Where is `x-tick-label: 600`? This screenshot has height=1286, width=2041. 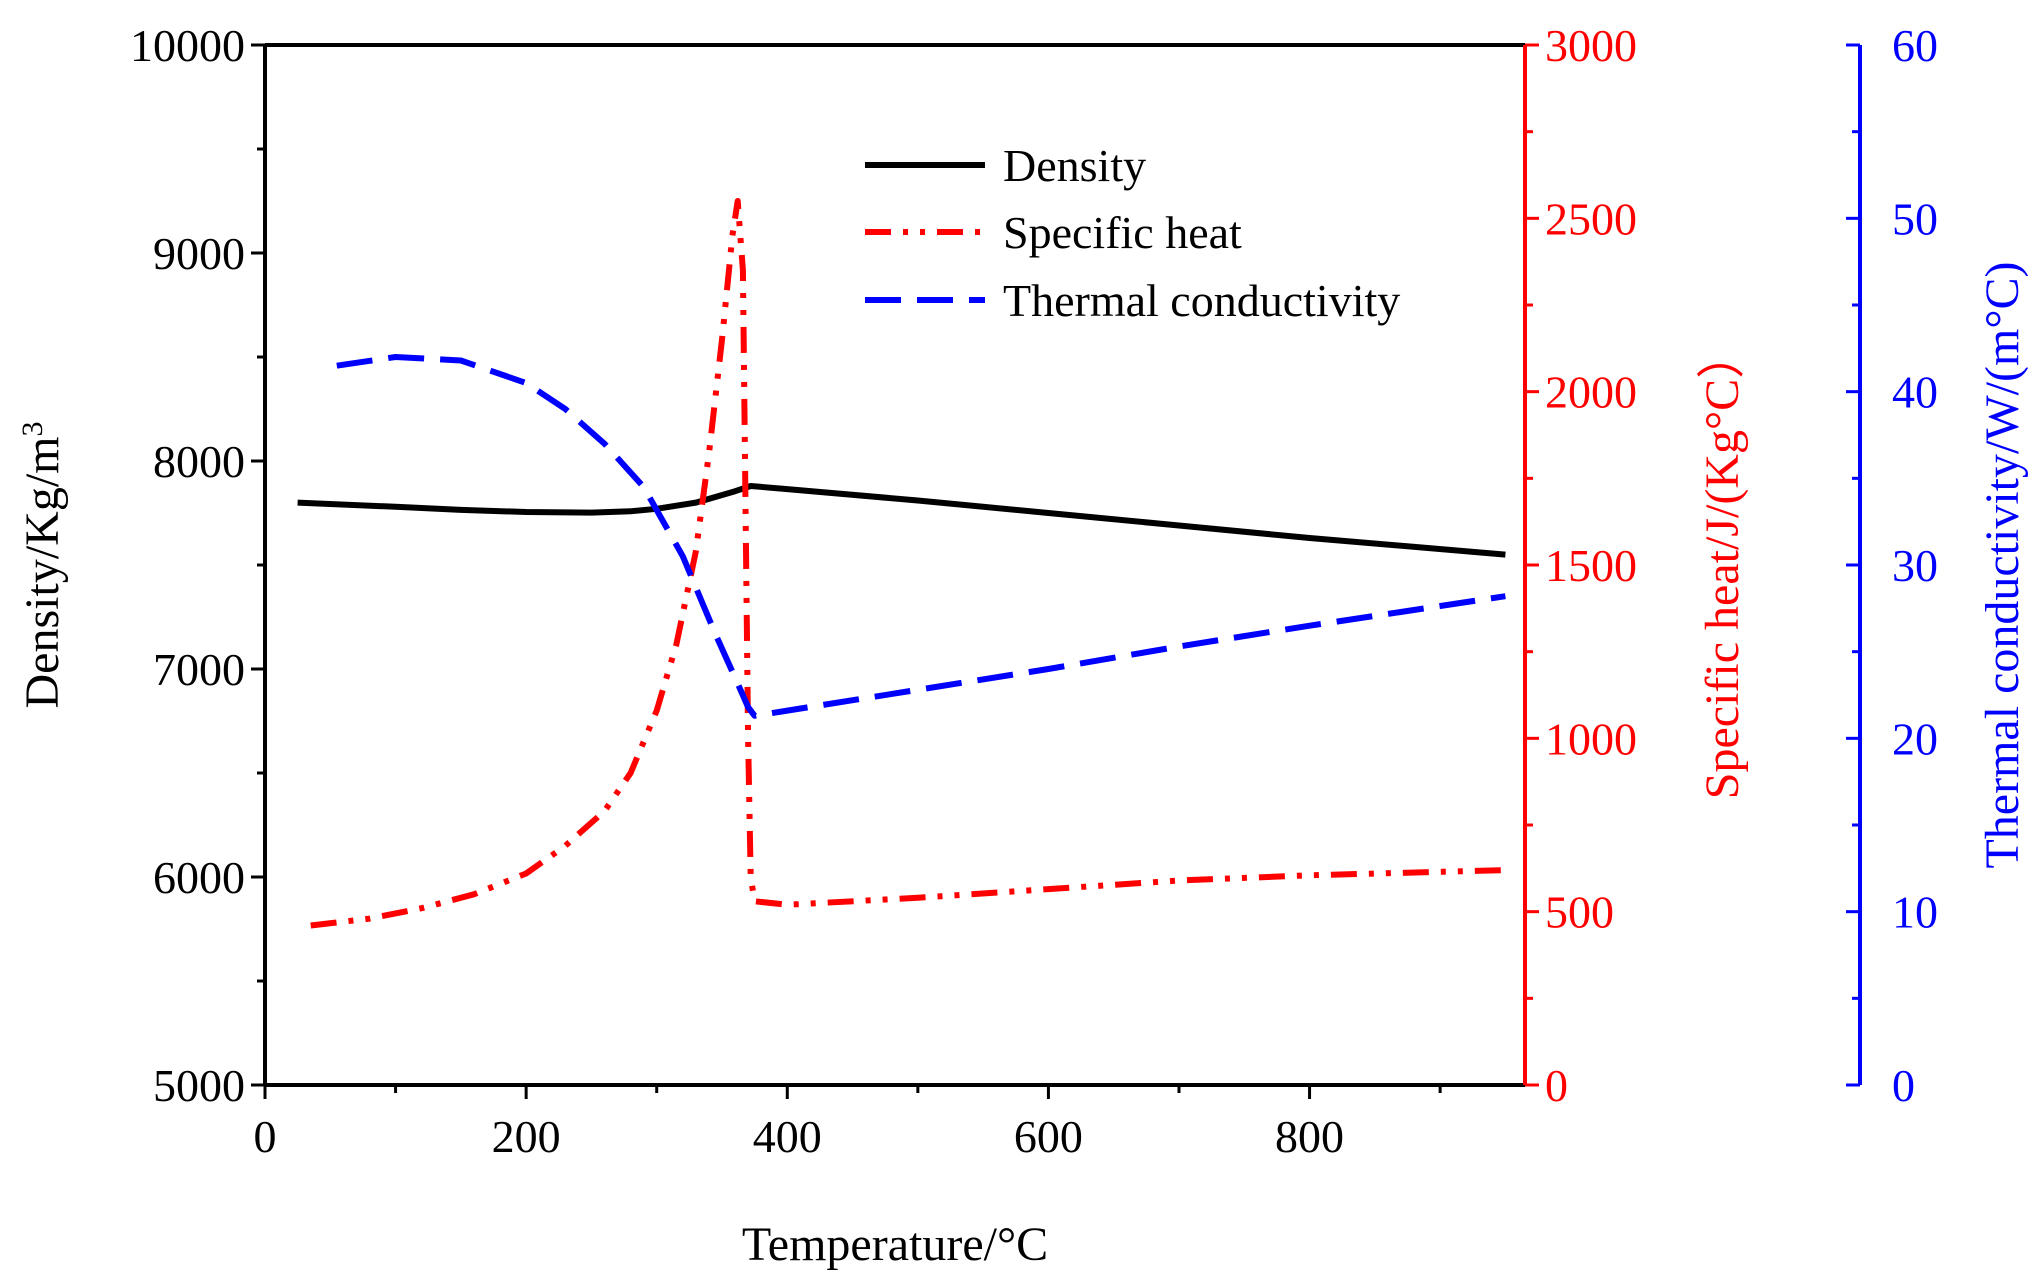 x-tick-label: 600 is located at coordinates (1048, 1136).